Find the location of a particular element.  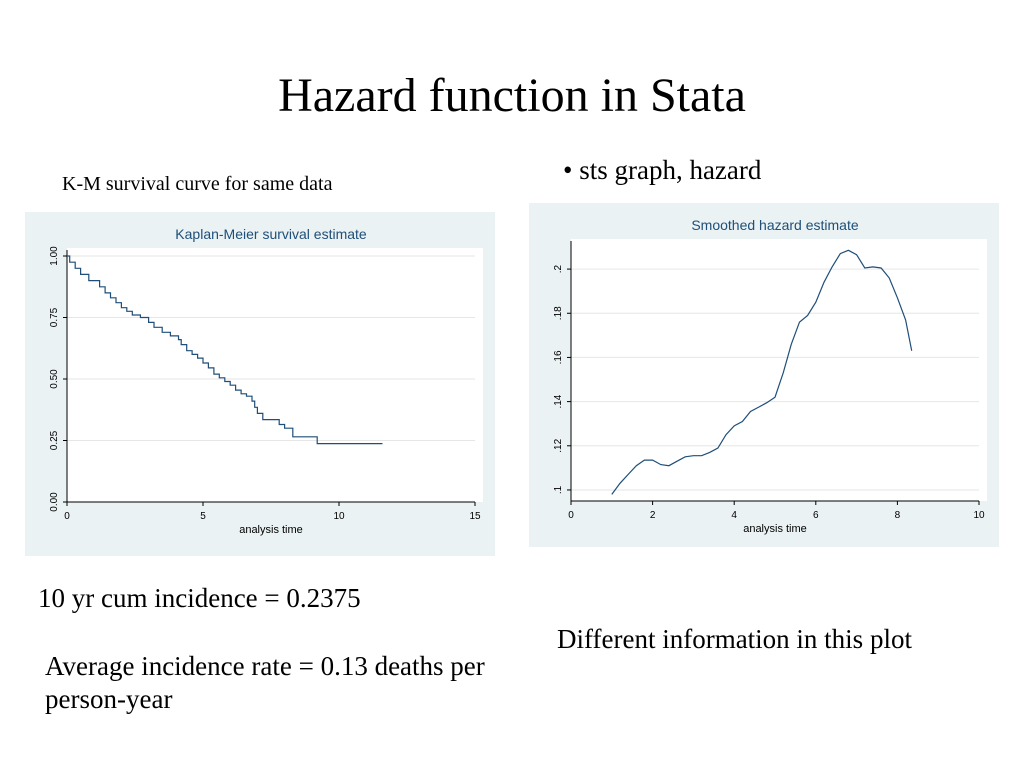

km-x-tick-label: 15 is located at coordinates (475, 516).